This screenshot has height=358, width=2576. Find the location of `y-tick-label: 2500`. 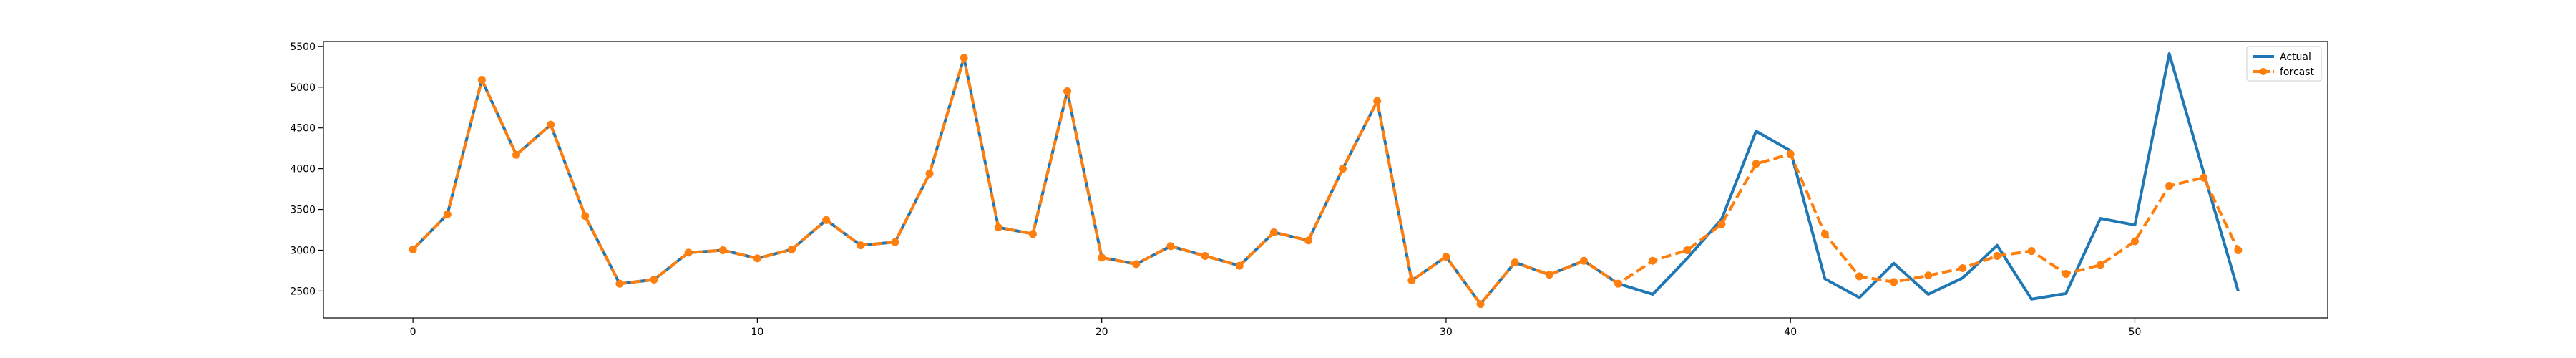

y-tick-label: 2500 is located at coordinates (303, 291).